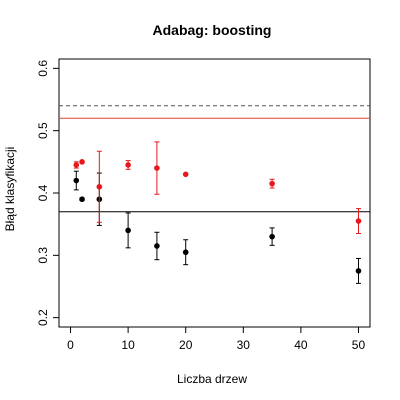 The width and height of the screenshot is (400, 400). I want to click on x-tick-label: 50, so click(359, 345).